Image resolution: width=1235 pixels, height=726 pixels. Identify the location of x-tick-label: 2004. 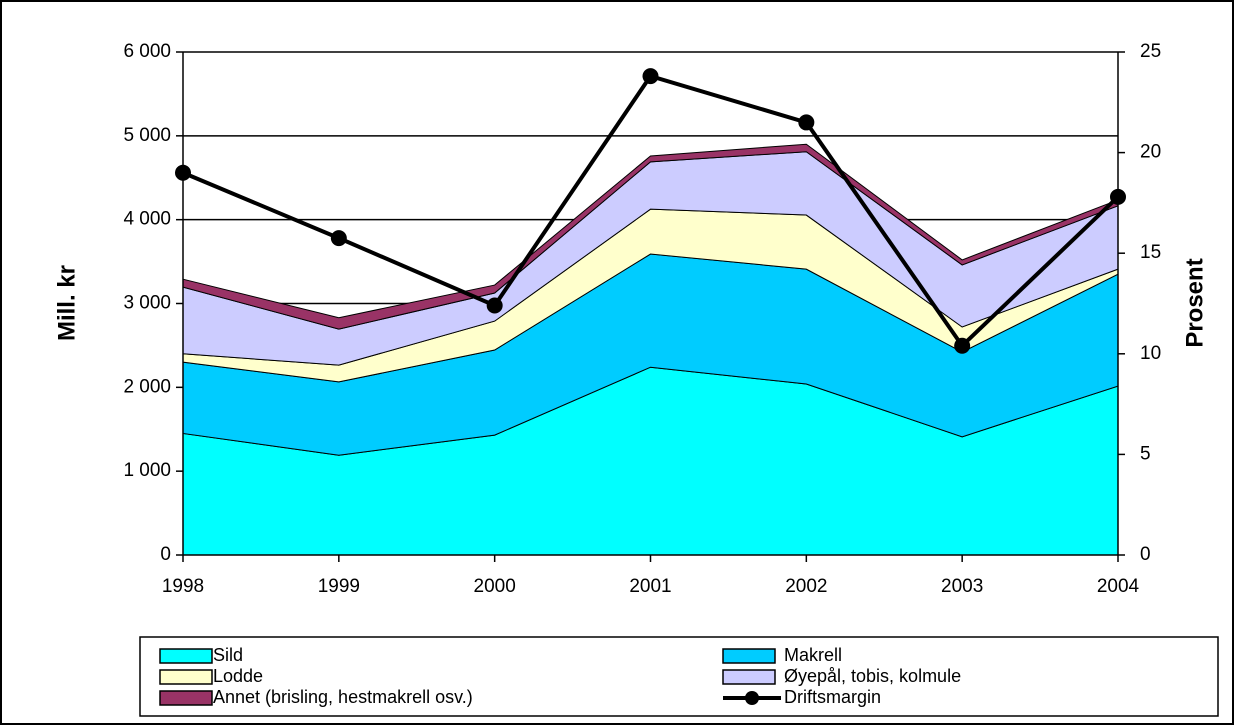
(1118, 586).